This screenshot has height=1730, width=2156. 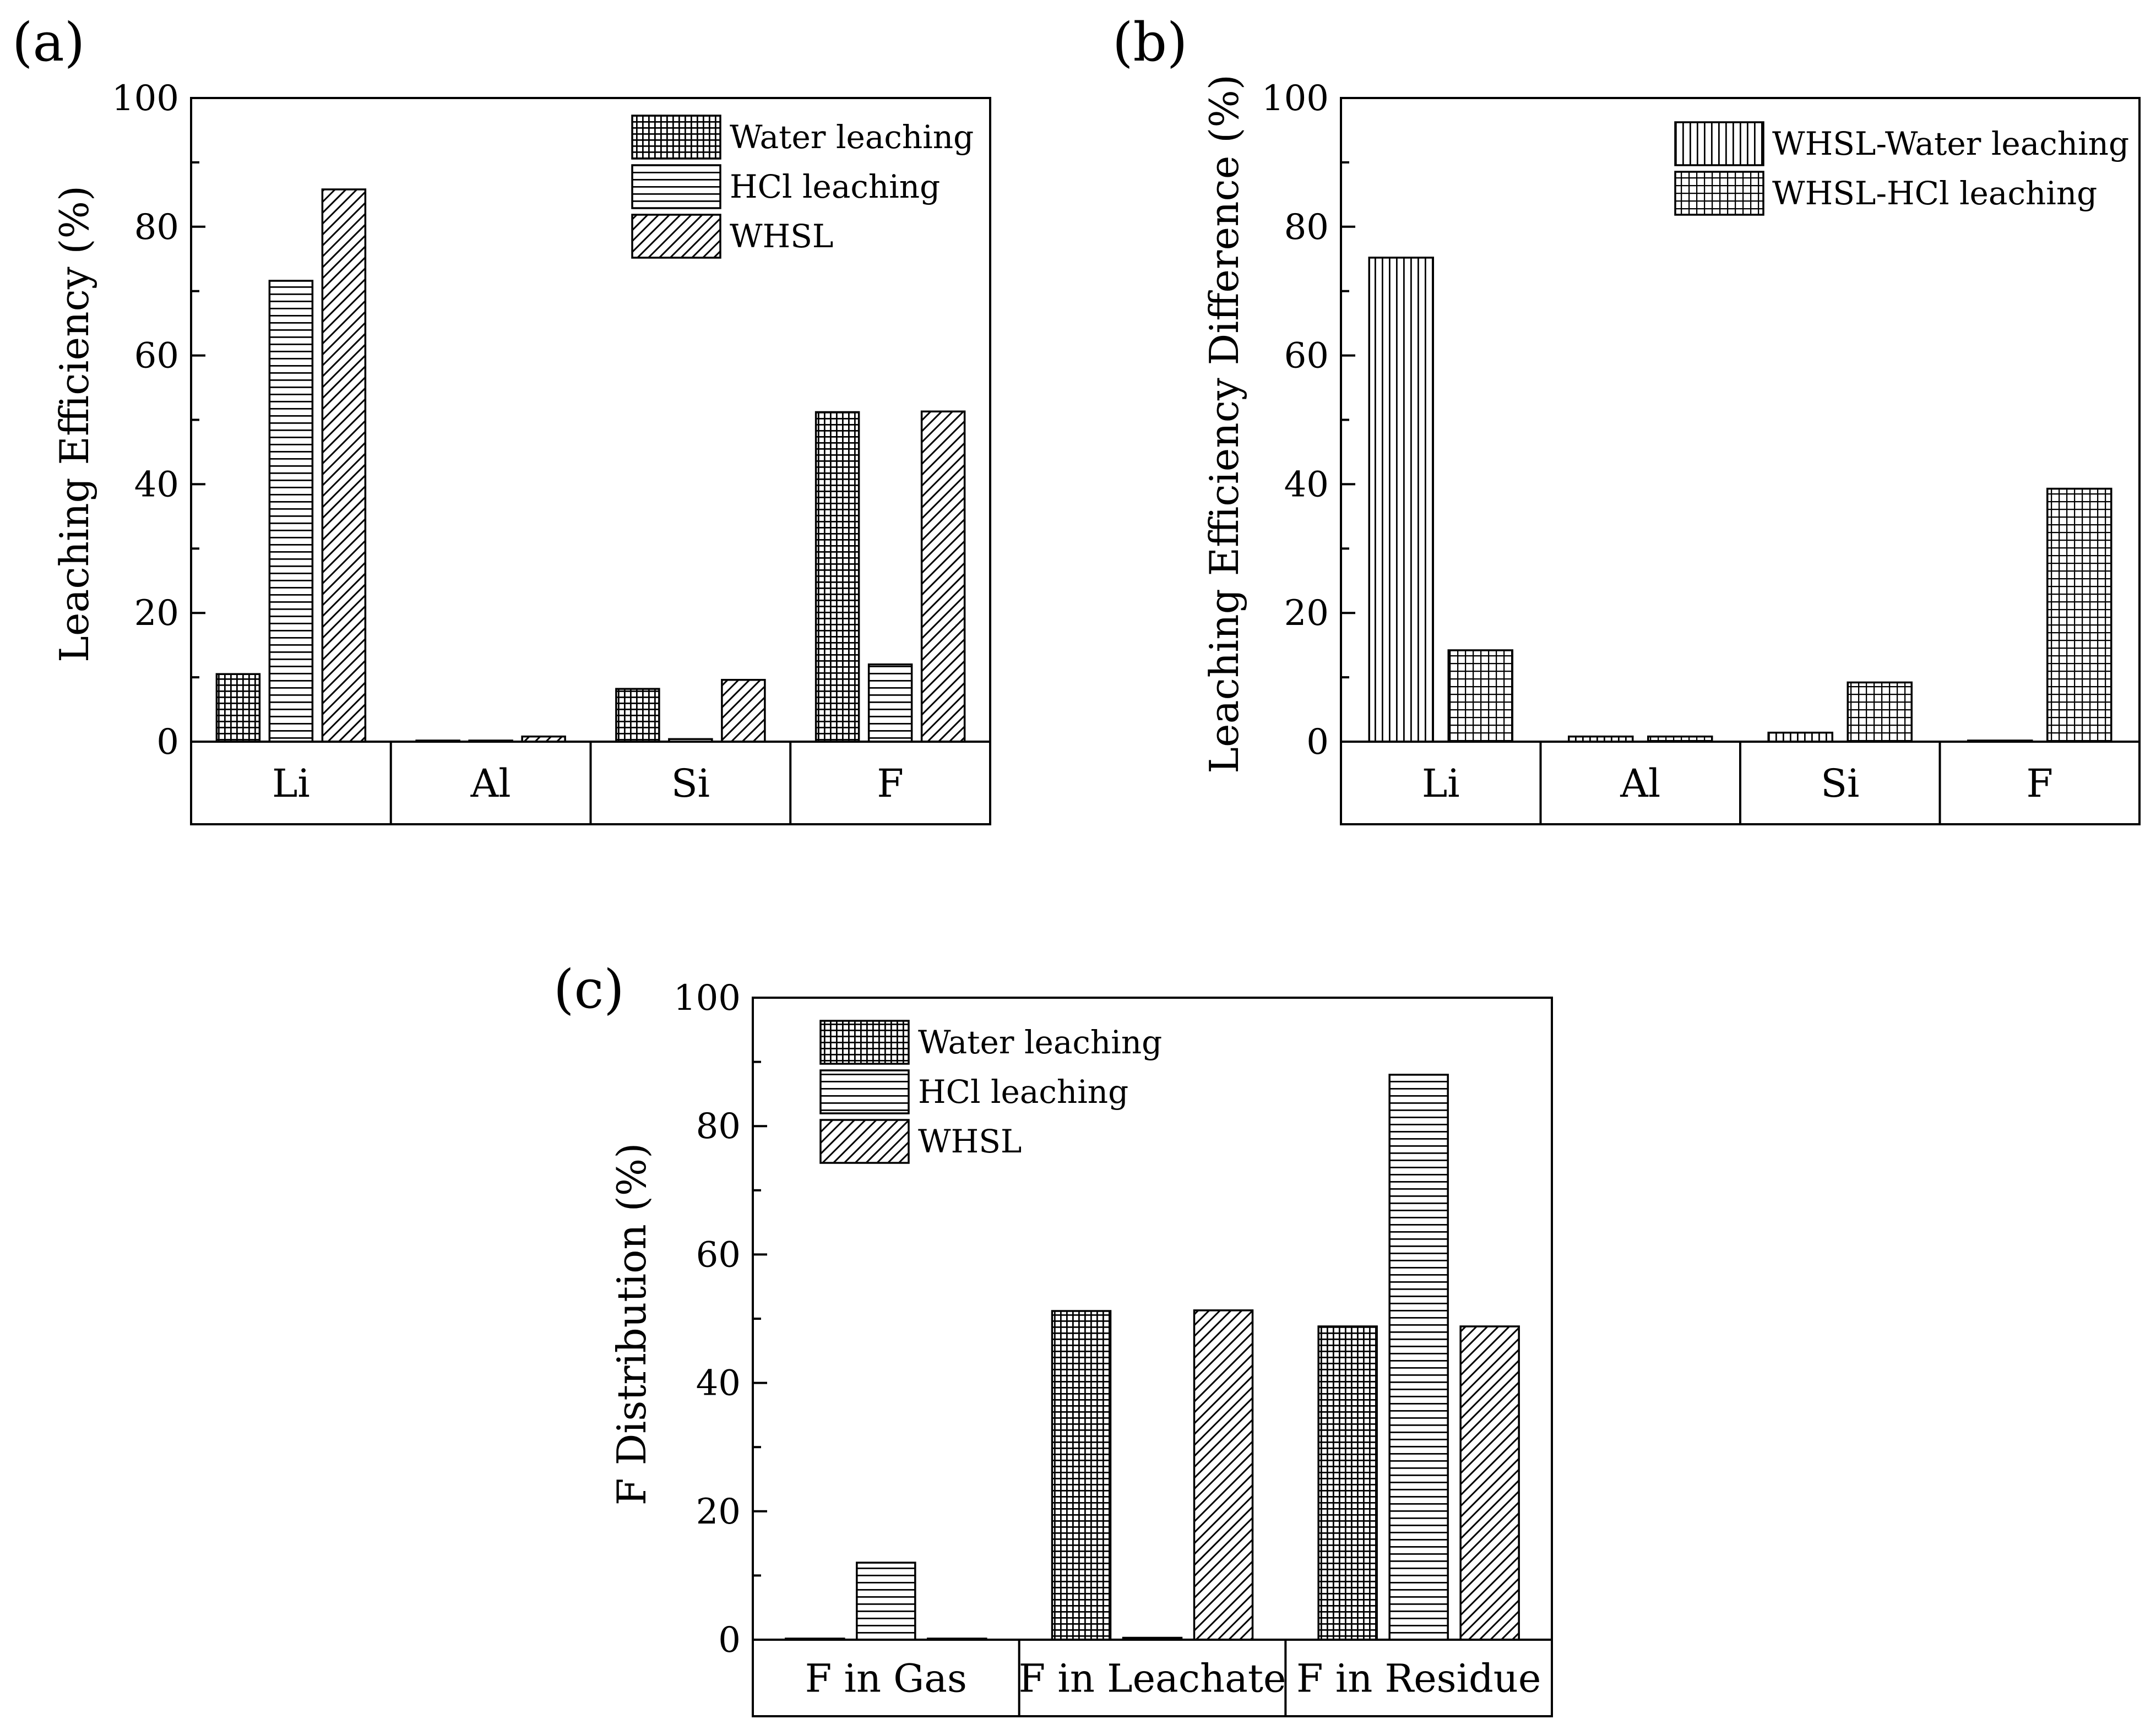 What do you see at coordinates (1934, 193) in the screenshot?
I see `legend-label: WHSL-HCl leaching` at bounding box center [1934, 193].